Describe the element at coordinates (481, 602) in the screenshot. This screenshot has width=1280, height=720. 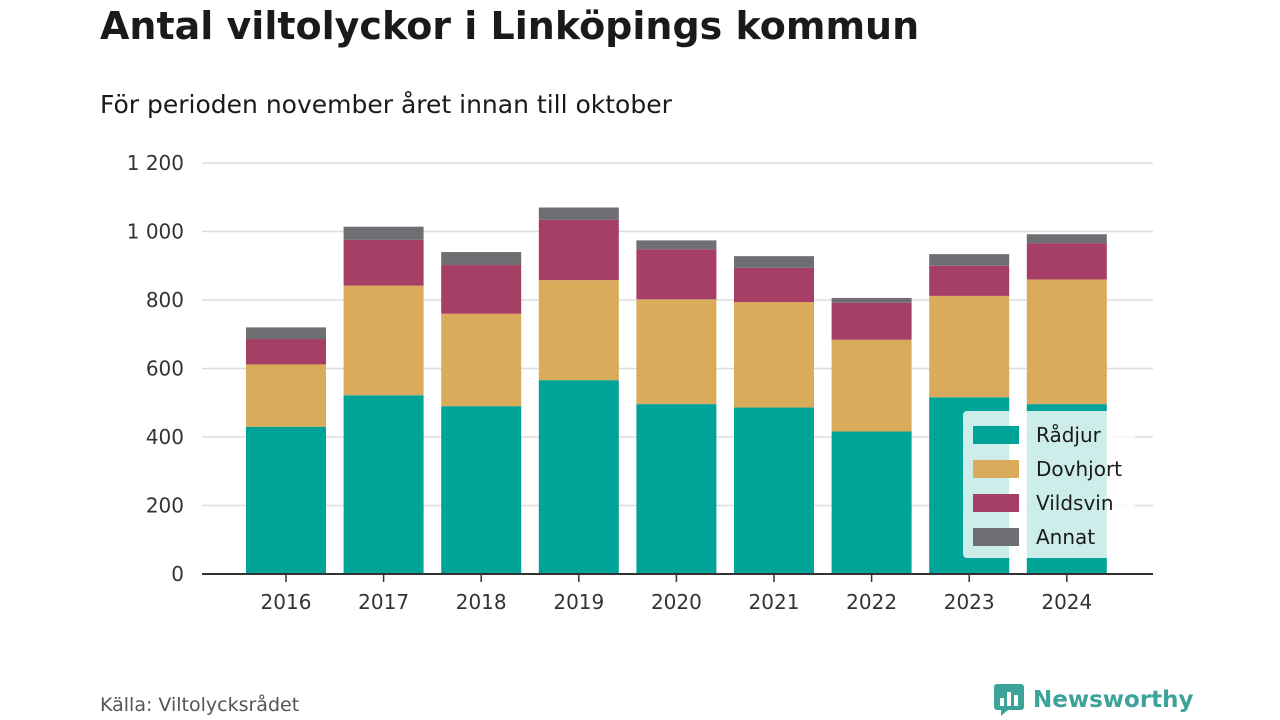
I see `x-tick-label: 2018` at that location.